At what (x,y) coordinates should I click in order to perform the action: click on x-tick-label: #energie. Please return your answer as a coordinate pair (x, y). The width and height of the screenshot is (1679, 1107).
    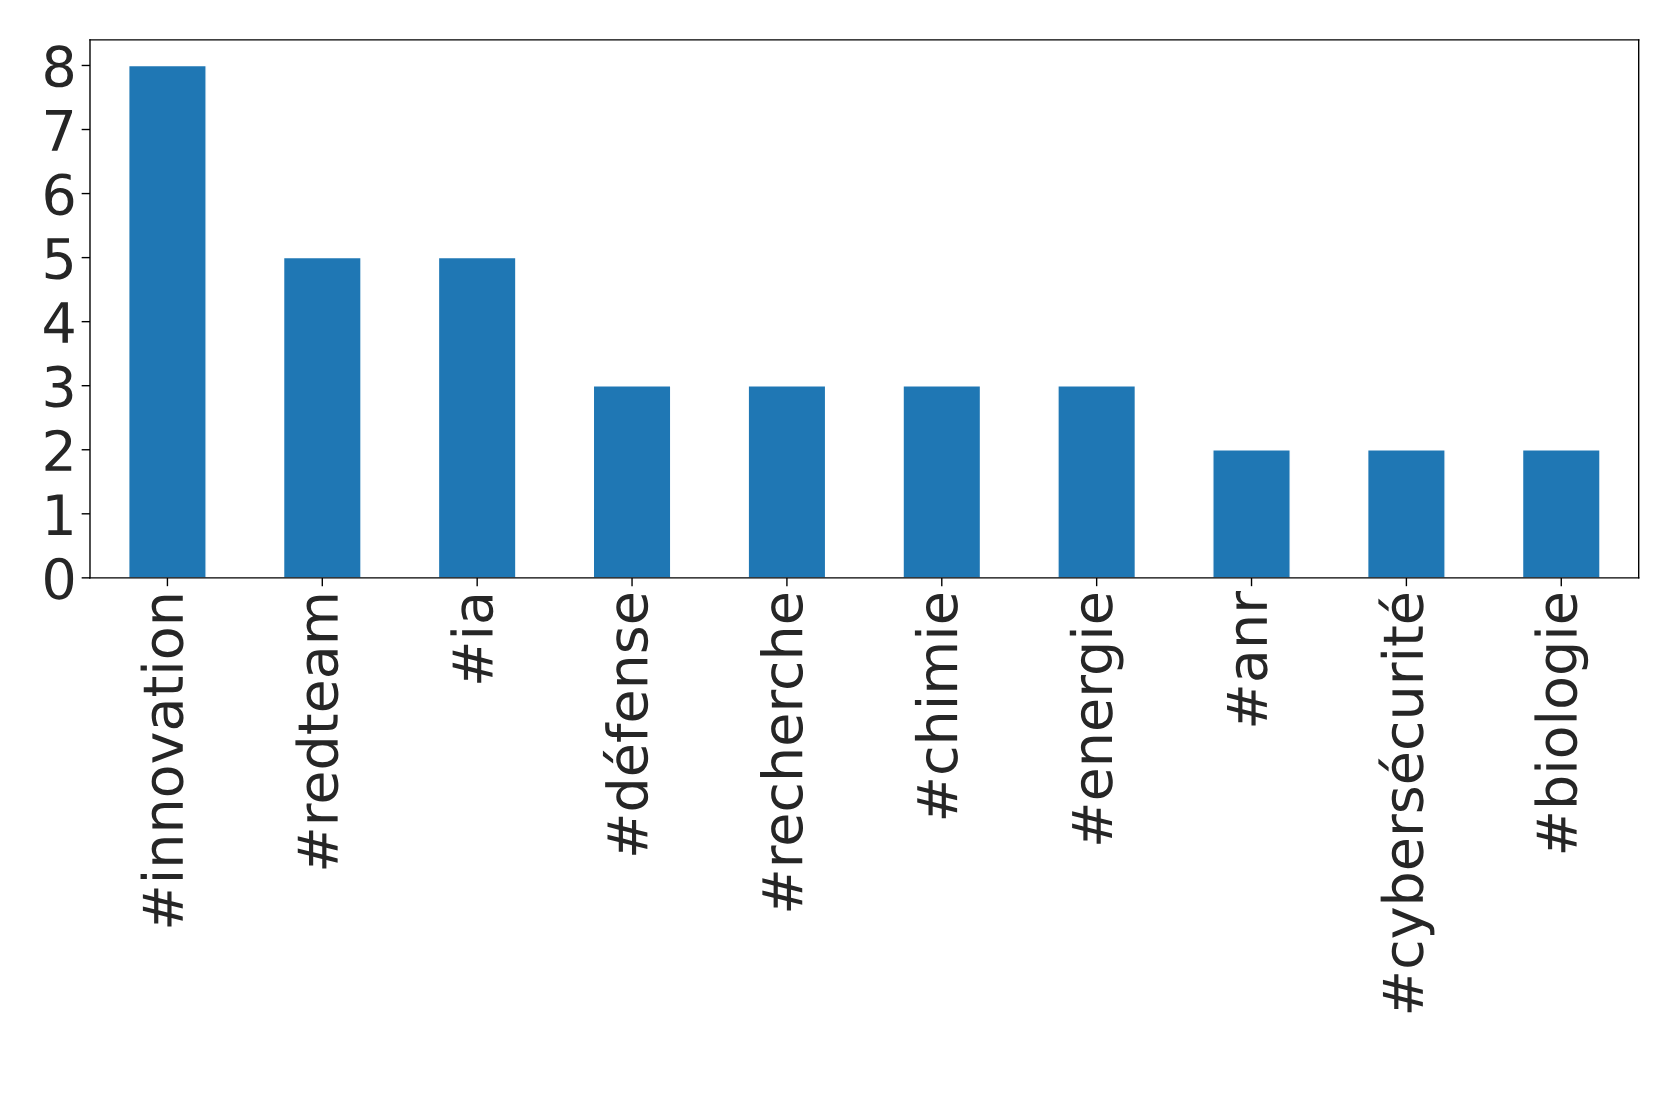
    Looking at the image, I should click on (1096, 719).